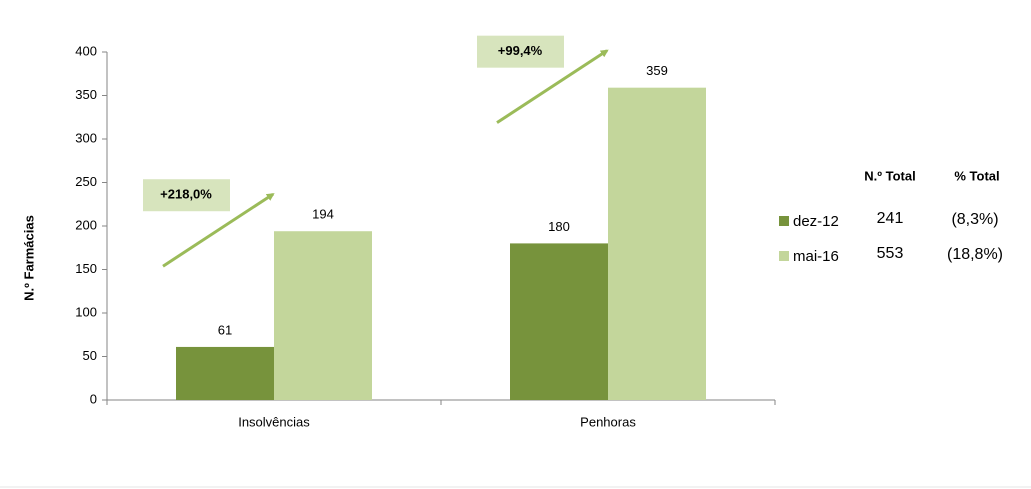 Image resolution: width=1031 pixels, height=489 pixels. Describe the element at coordinates (976, 175) in the screenshot. I see `legend-header: % Total` at that location.